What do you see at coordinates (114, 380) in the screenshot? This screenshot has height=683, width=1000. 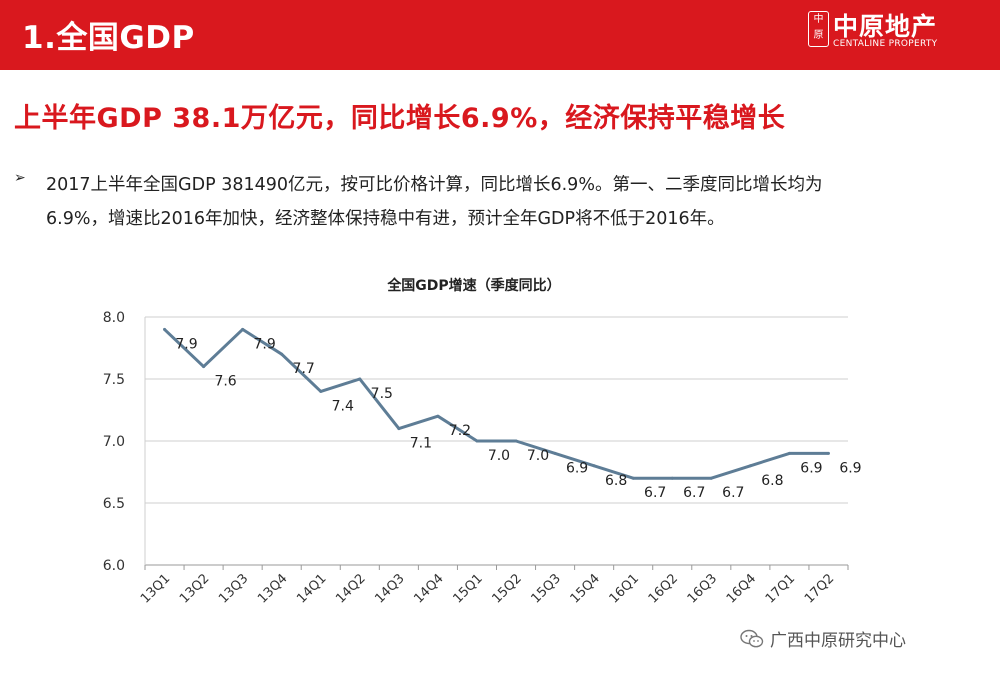 I see `y-tick-label: 7.5` at bounding box center [114, 380].